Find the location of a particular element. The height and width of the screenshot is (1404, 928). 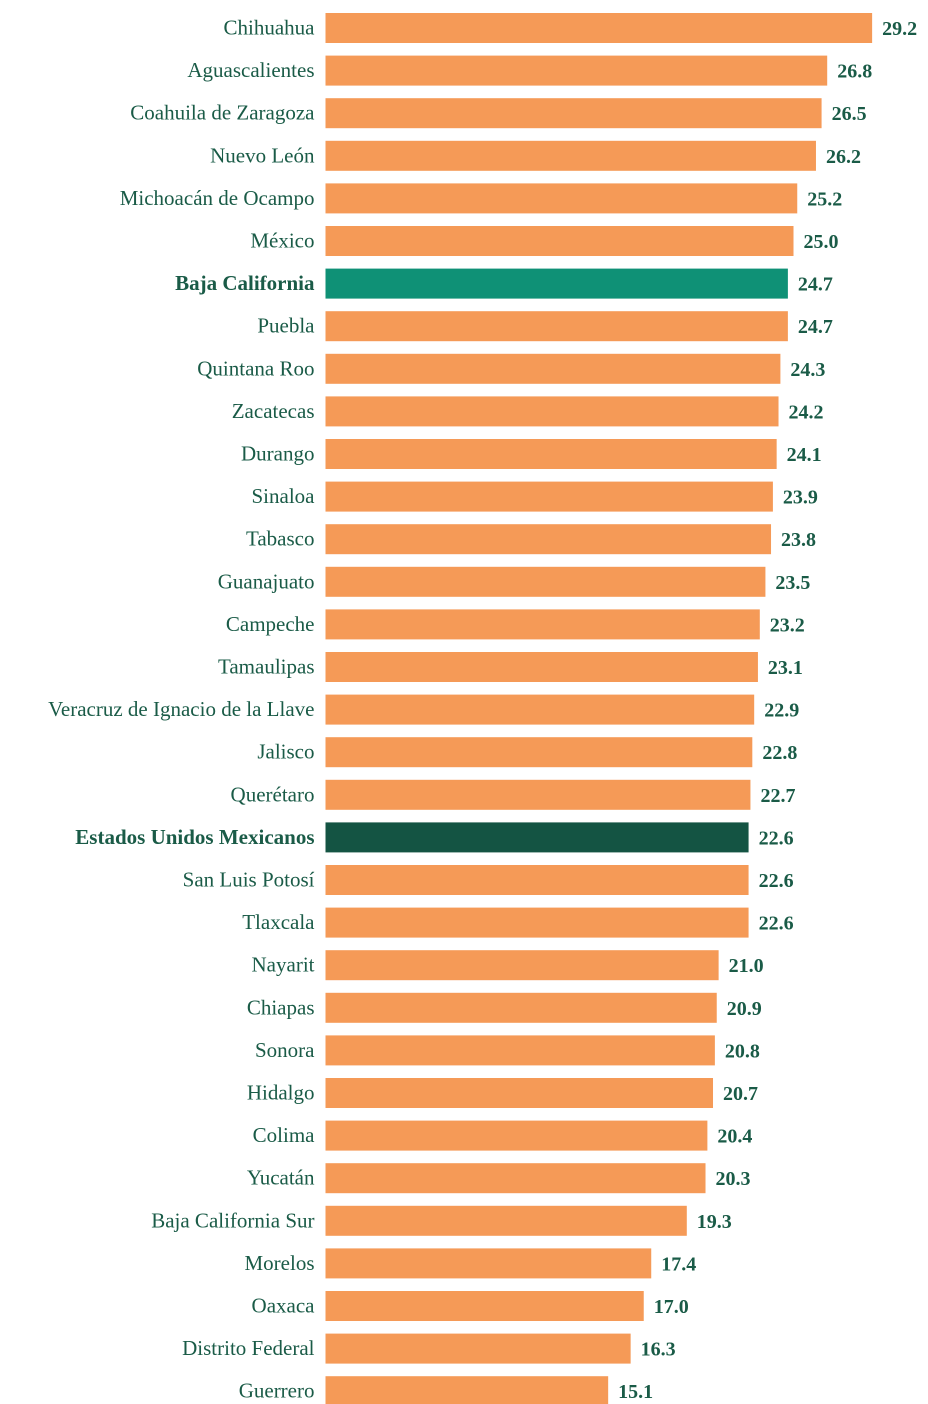

value-label-28: 19.3 is located at coordinates (714, 1222).